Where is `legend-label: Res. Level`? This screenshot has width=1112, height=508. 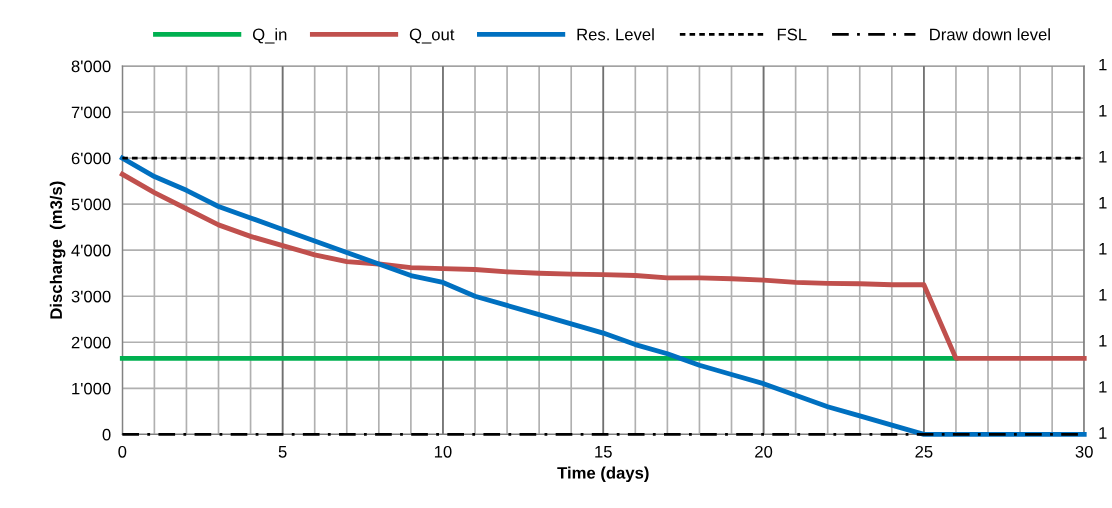 legend-label: Res. Level is located at coordinates (615, 34).